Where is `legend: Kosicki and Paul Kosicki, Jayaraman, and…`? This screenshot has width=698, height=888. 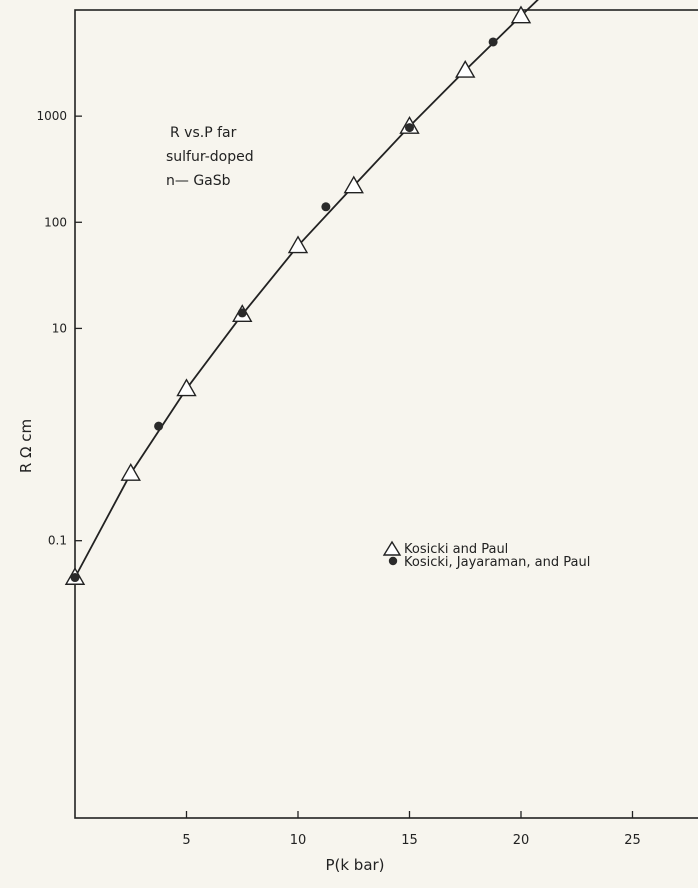 legend: Kosicki and Paul Kosicki, Jayaraman, and… is located at coordinates (486, 555).